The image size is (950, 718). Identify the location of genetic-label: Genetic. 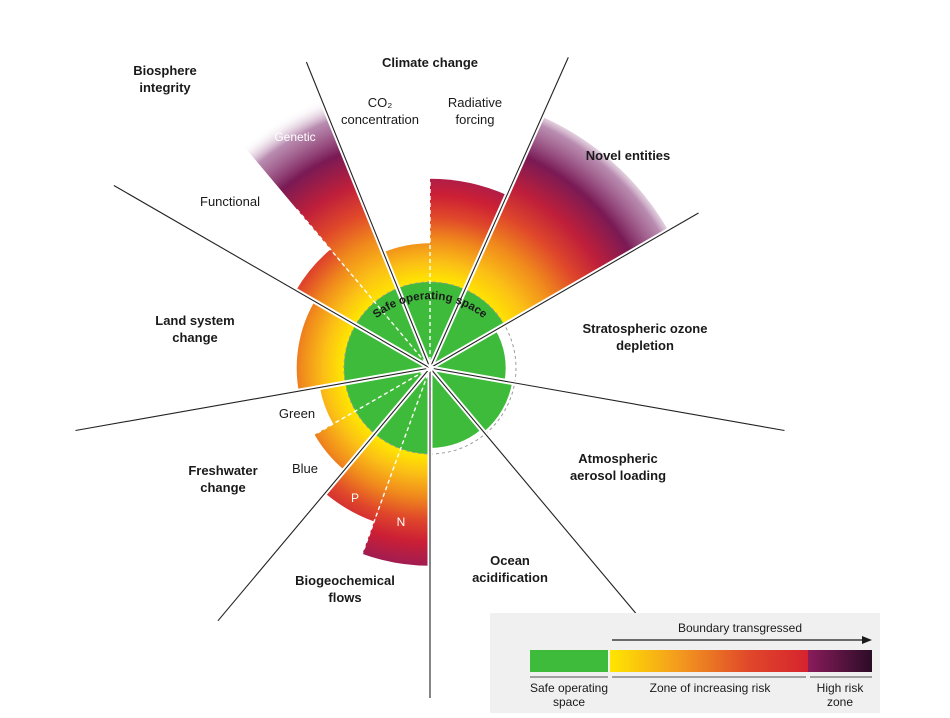
(295, 137).